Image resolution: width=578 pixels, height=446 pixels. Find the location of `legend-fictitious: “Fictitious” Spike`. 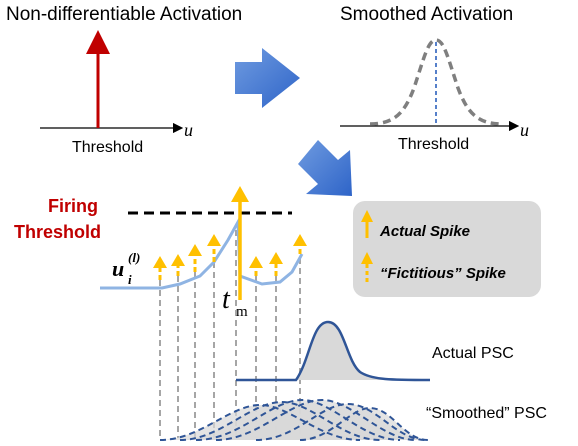

legend-fictitious: “Fictitious” Spike is located at coordinates (443, 273).